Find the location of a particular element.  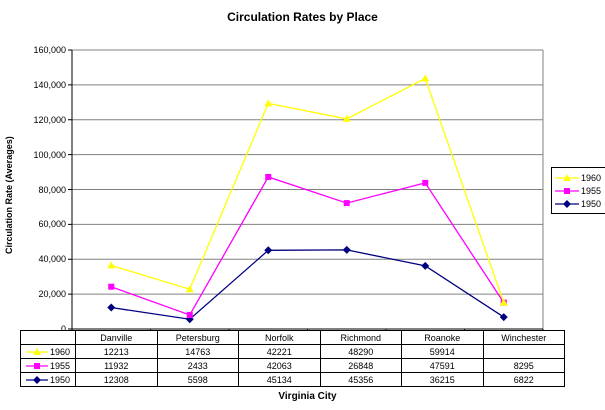

legend-item-1955: 1955 is located at coordinates (578, 190).